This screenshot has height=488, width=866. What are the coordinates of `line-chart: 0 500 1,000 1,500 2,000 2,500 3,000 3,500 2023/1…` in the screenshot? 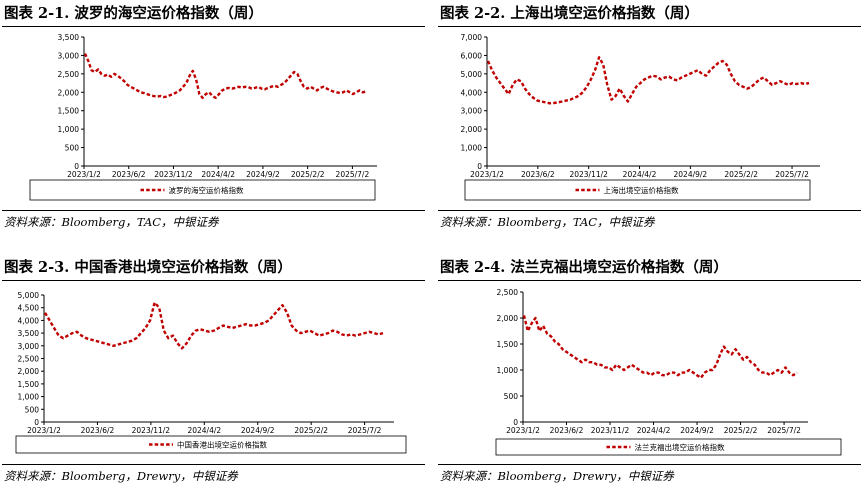 It's located at (203, 117).